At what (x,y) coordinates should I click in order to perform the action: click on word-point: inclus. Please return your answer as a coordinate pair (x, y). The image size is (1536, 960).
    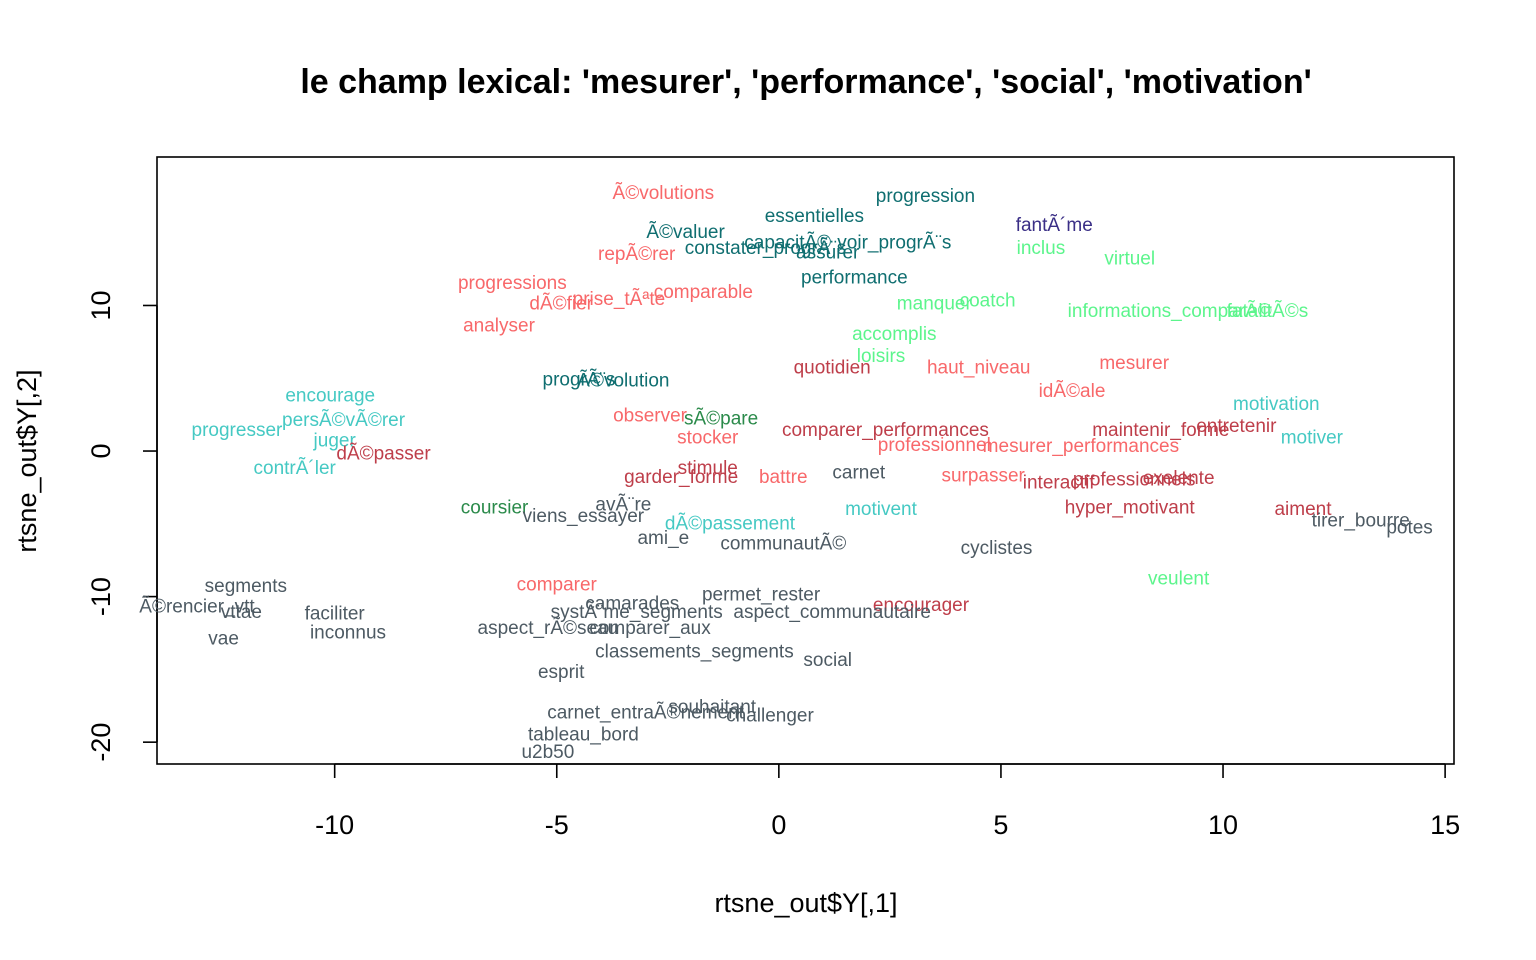
    Looking at the image, I should click on (1041, 248).